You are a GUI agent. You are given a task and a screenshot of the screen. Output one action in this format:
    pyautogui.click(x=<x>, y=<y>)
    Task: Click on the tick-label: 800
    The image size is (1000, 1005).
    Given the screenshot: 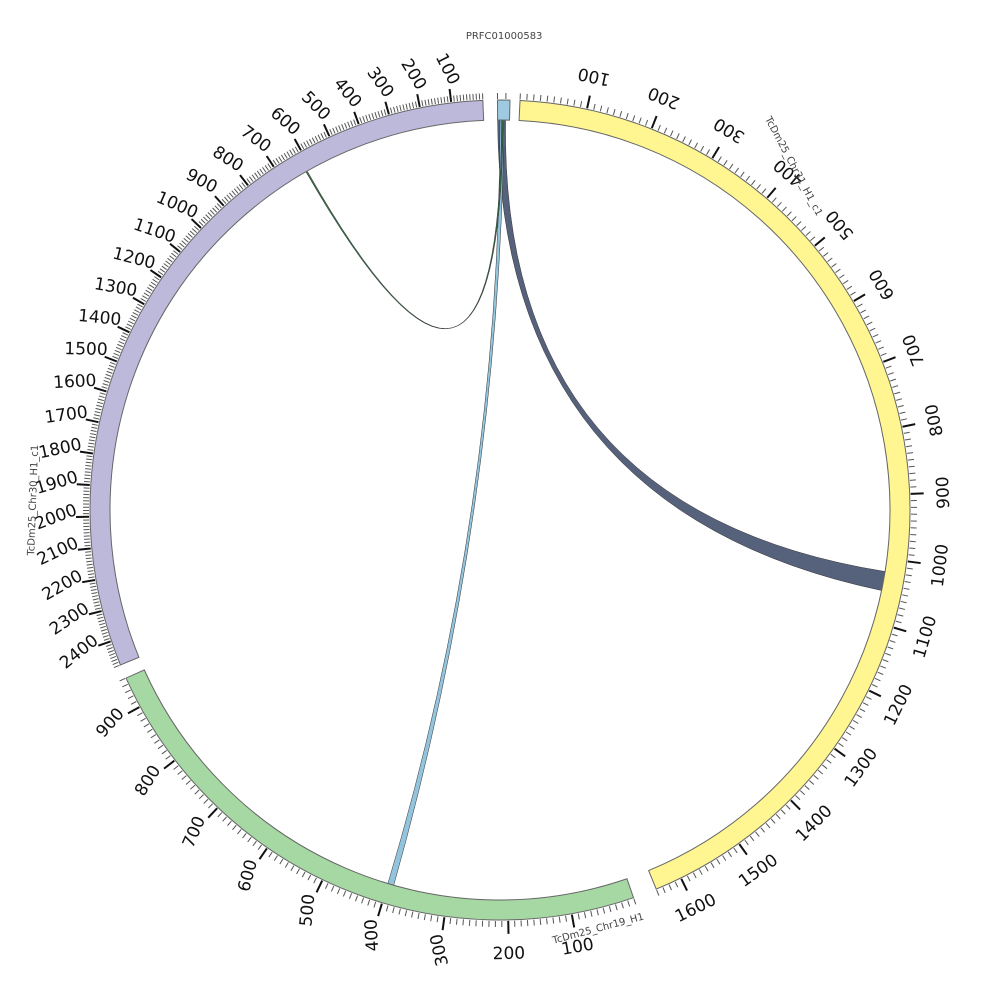 What is the action you would take?
    pyautogui.click(x=148, y=781)
    